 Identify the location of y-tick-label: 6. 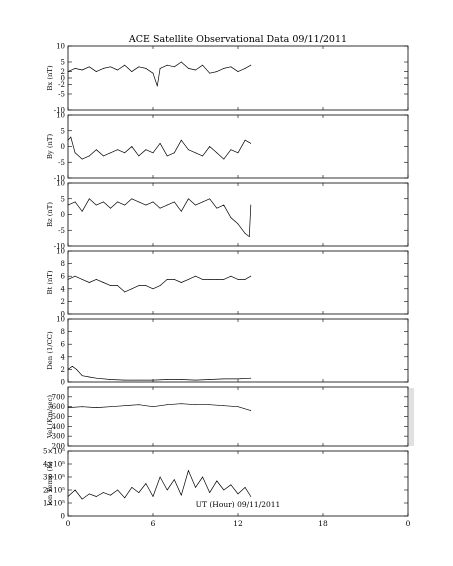
(63, 345).